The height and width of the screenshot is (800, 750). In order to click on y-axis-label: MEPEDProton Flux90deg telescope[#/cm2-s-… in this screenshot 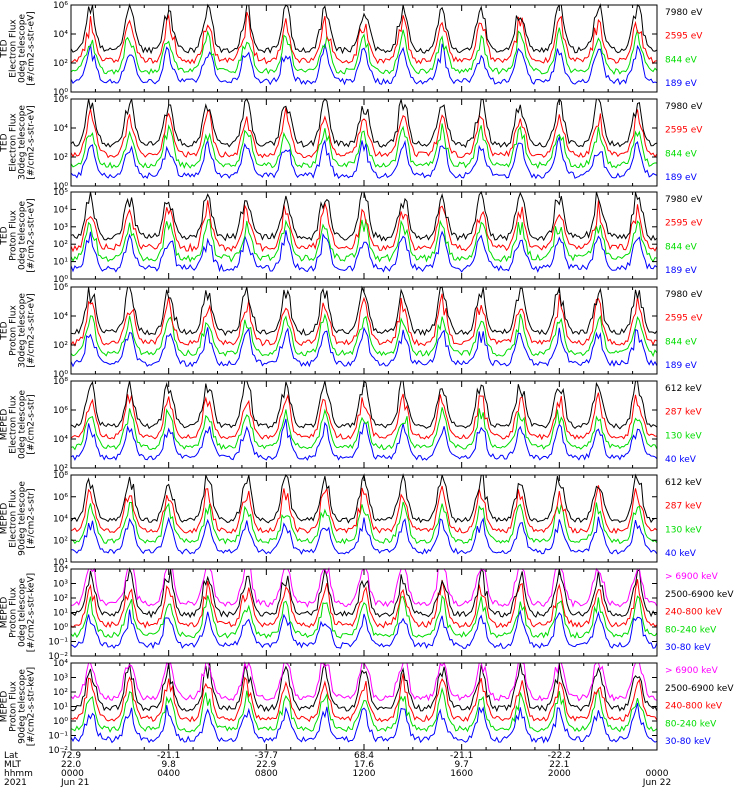, I will do `click(18, 706)`.